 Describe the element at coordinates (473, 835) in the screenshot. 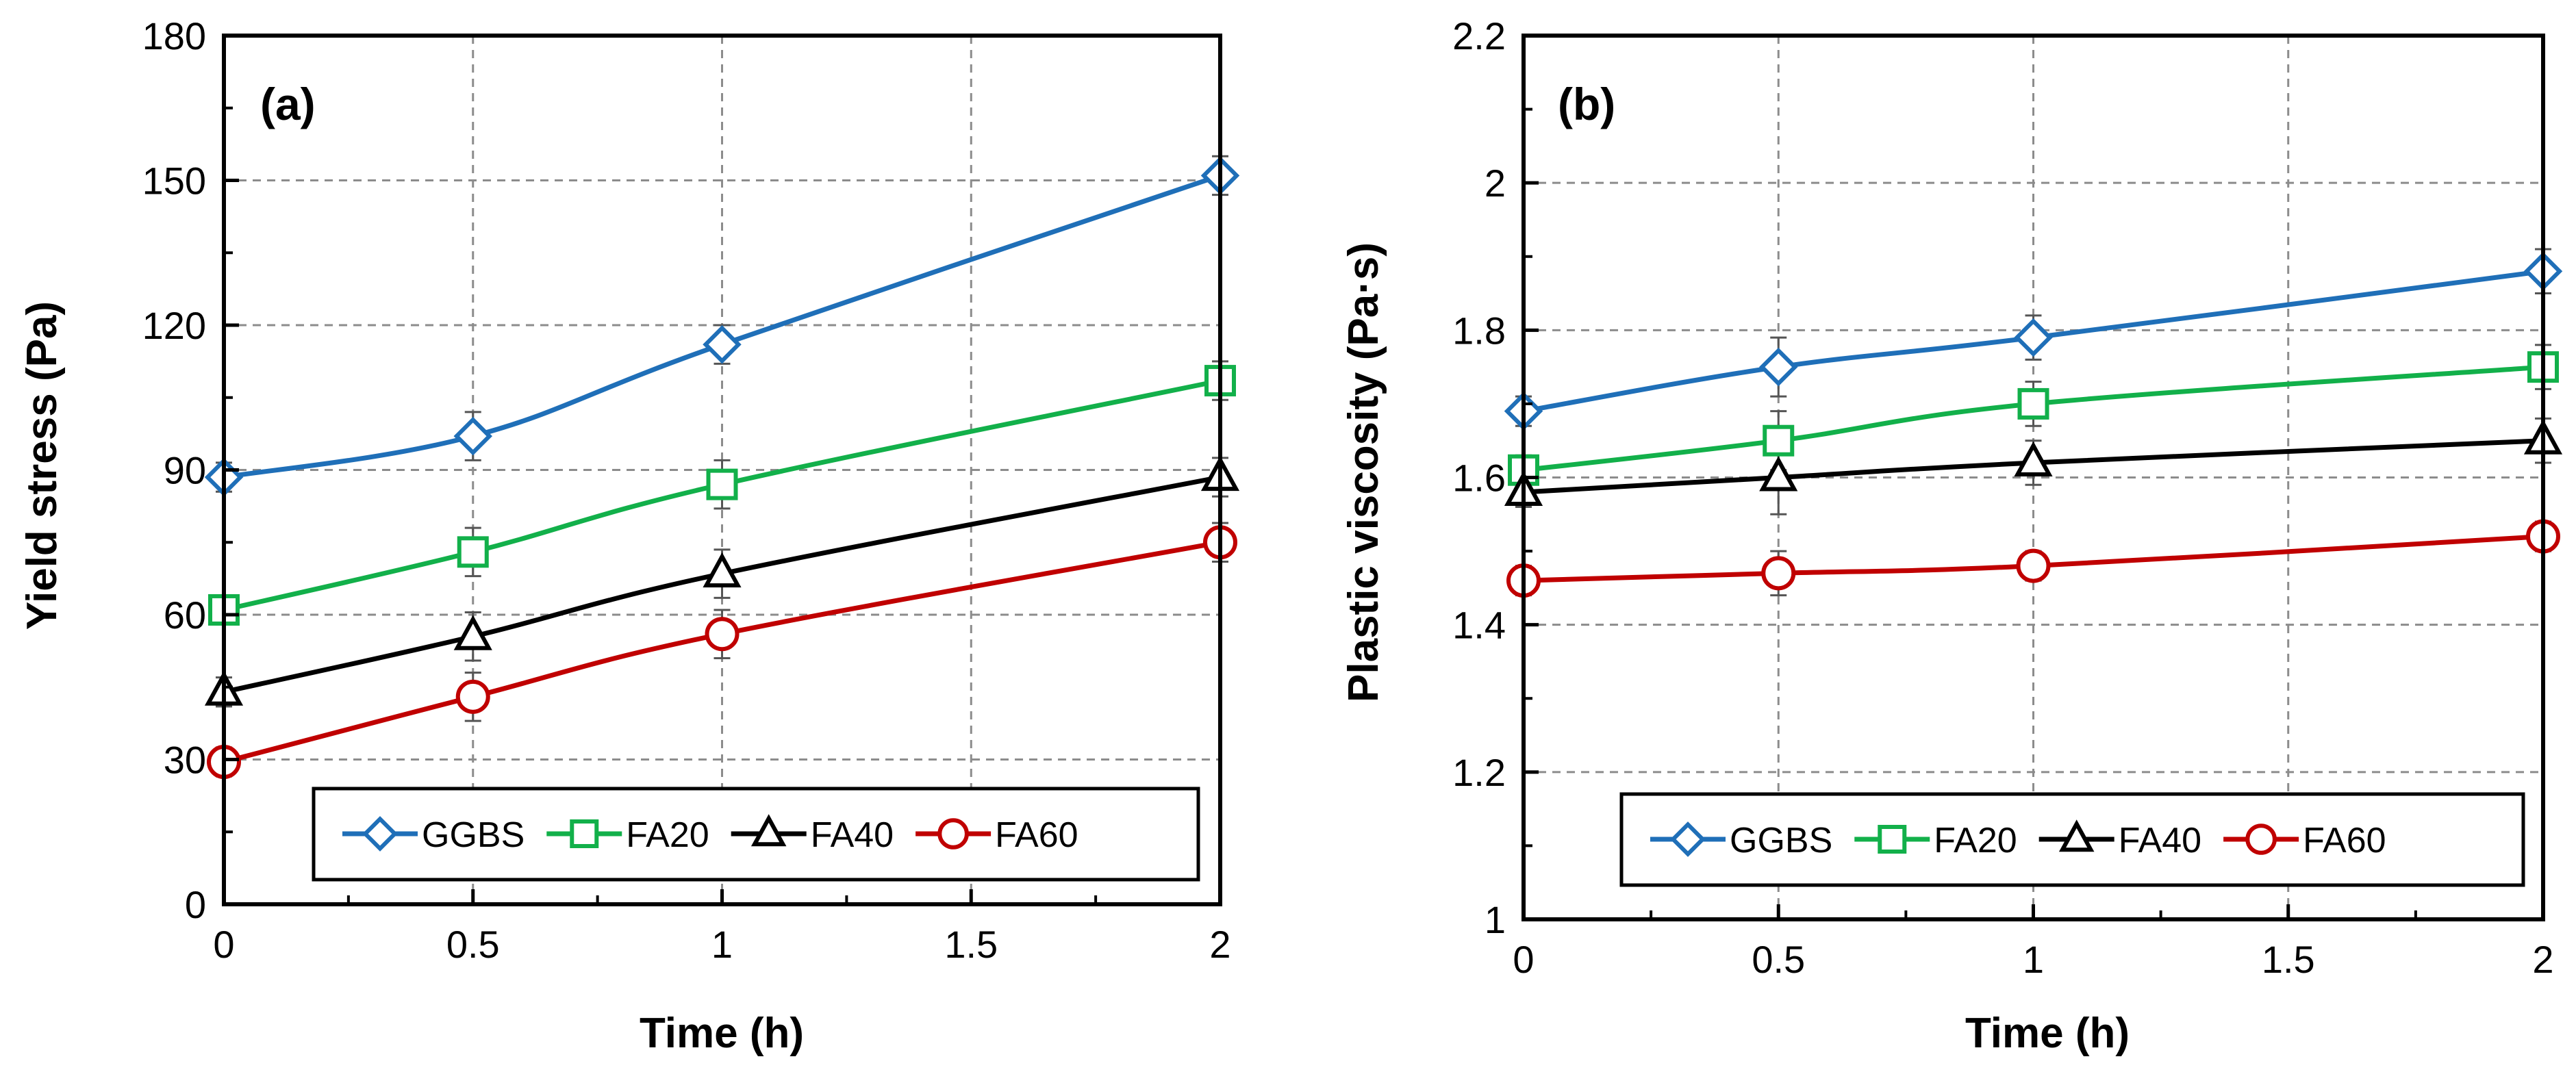

I see `panel-a-legend-ggbs-label: GGBS` at that location.